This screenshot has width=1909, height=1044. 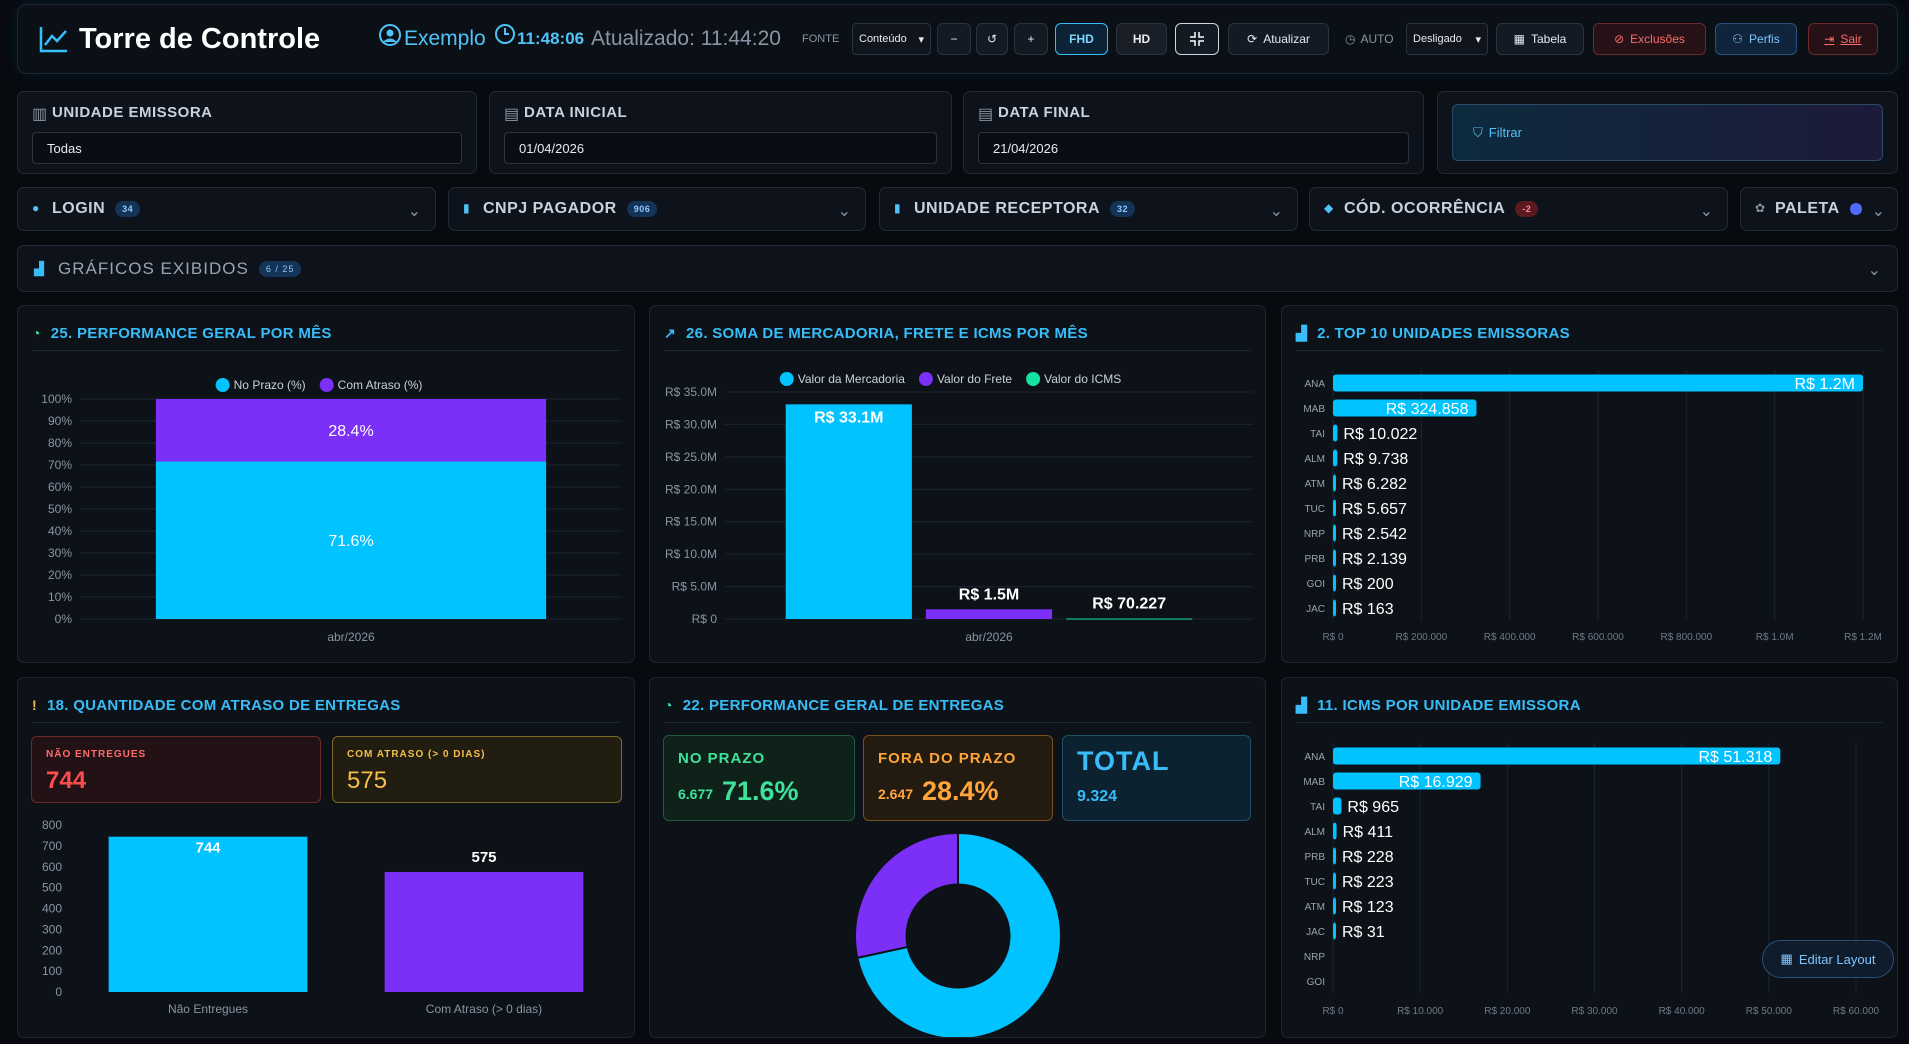 I want to click on summary-card: COM ATRASO (> 0 DIAS) 575, so click(x=477, y=769).